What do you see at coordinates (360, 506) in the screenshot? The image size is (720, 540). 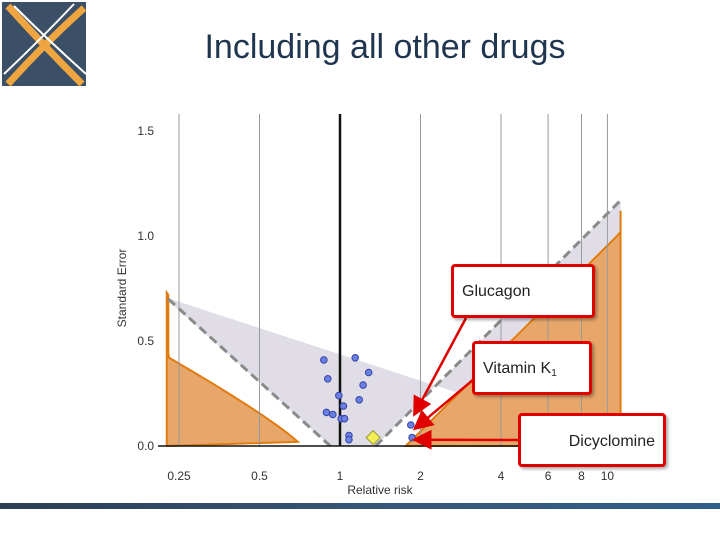 I see `bottom-bar` at bounding box center [360, 506].